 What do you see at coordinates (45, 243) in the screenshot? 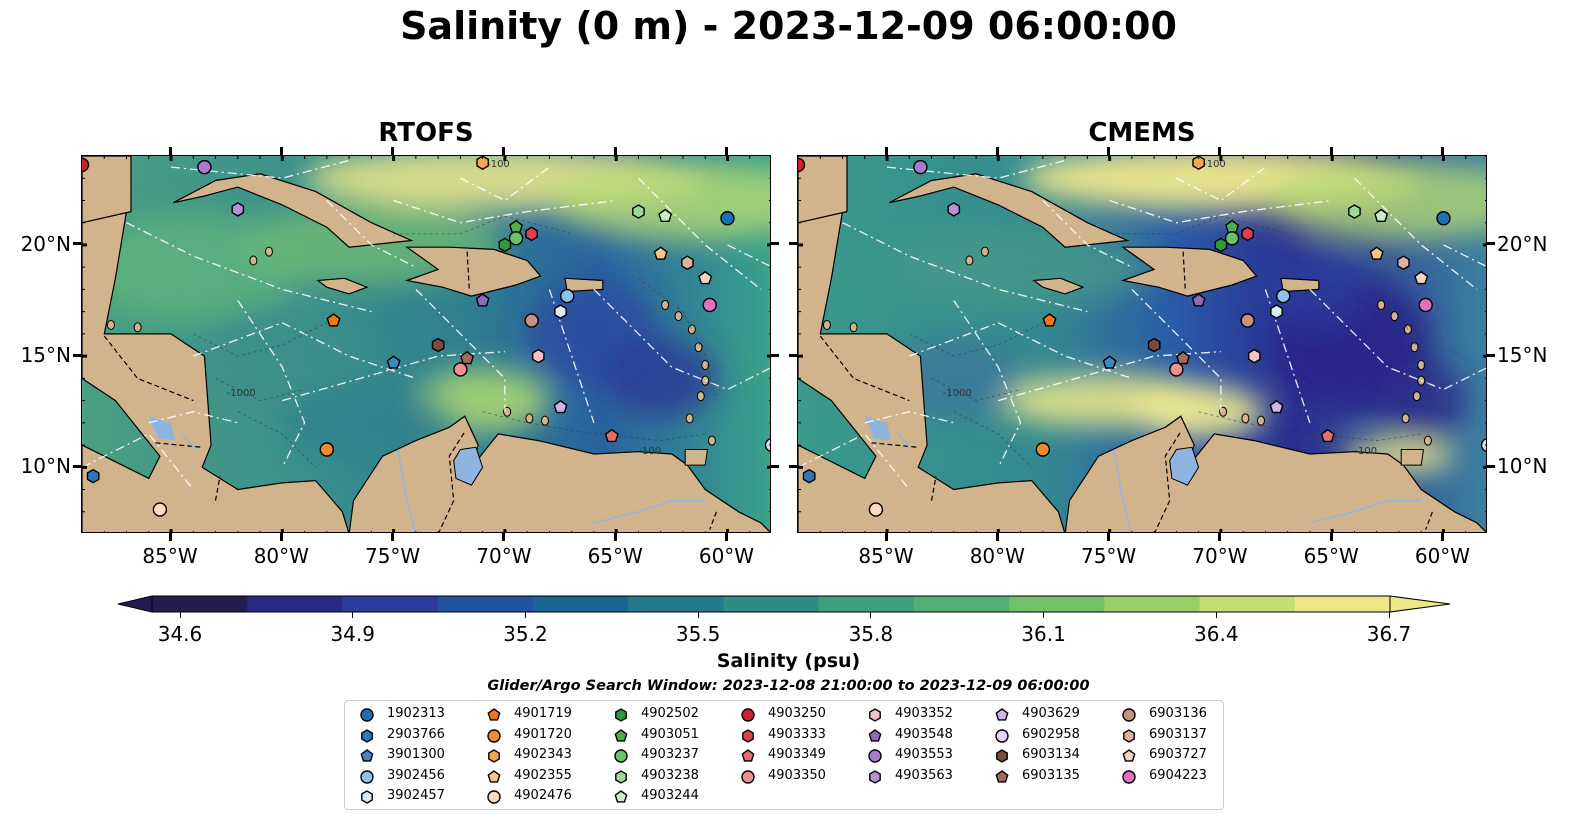
I see `lat-tick-label-left: 20°N` at bounding box center [45, 243].